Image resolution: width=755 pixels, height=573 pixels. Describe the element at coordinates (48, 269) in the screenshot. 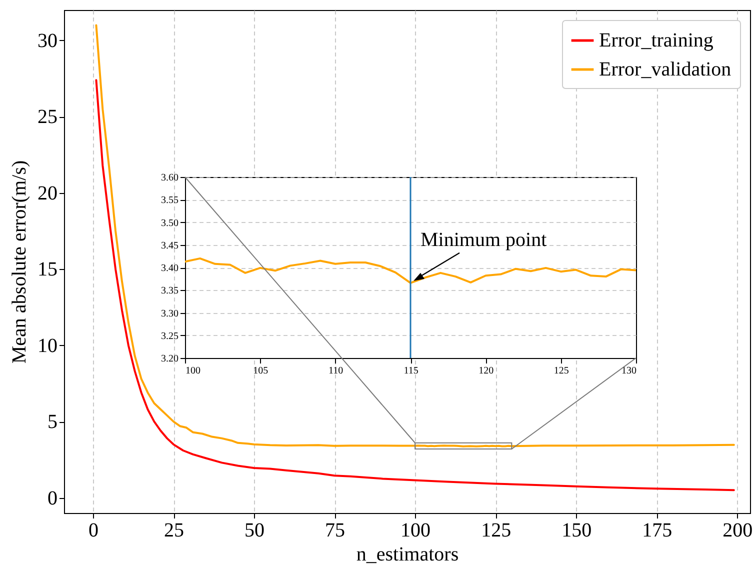

I see `y-tick-label: 15` at that location.